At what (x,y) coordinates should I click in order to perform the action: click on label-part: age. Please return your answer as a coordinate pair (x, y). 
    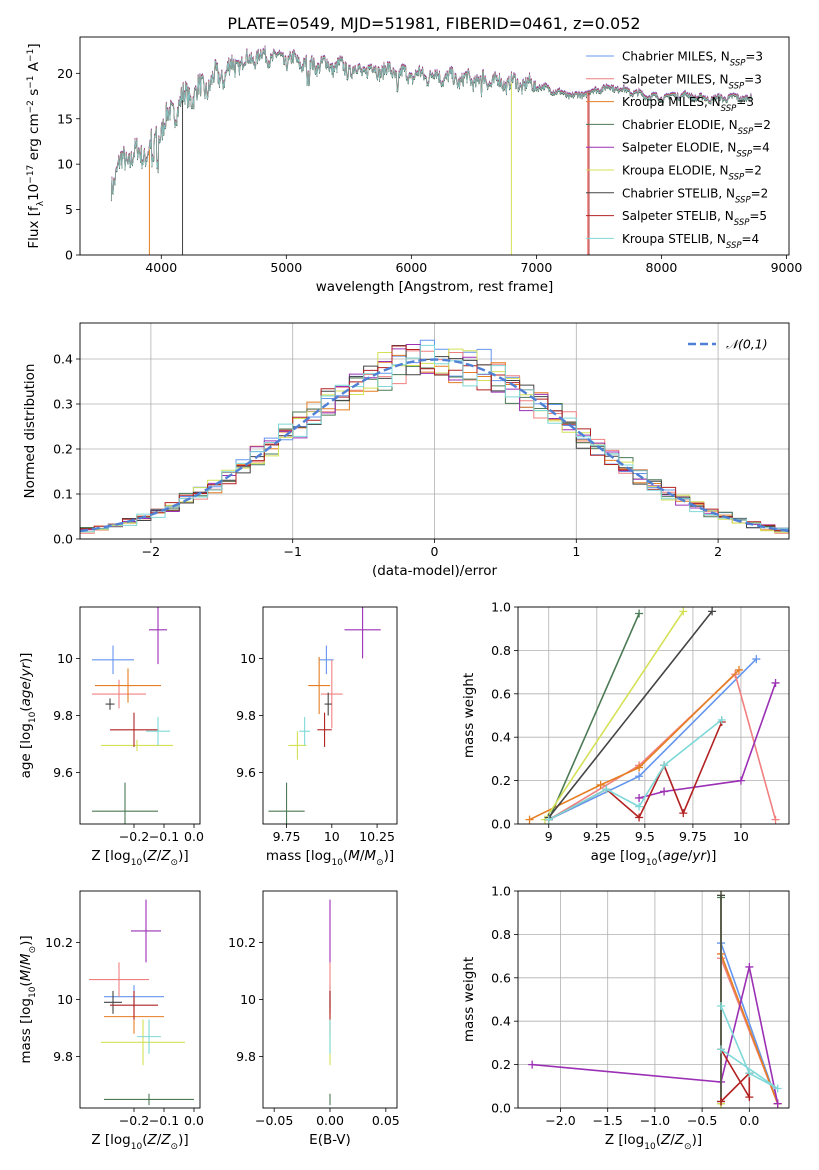
    Looking at the image, I should click on (26, 693).